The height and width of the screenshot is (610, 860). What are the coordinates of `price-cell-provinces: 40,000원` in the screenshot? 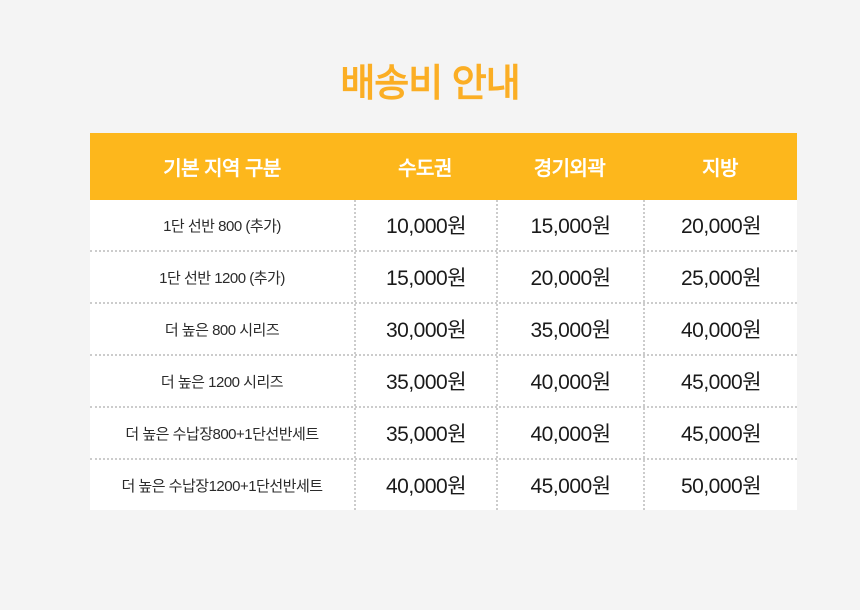 It's located at (720, 329).